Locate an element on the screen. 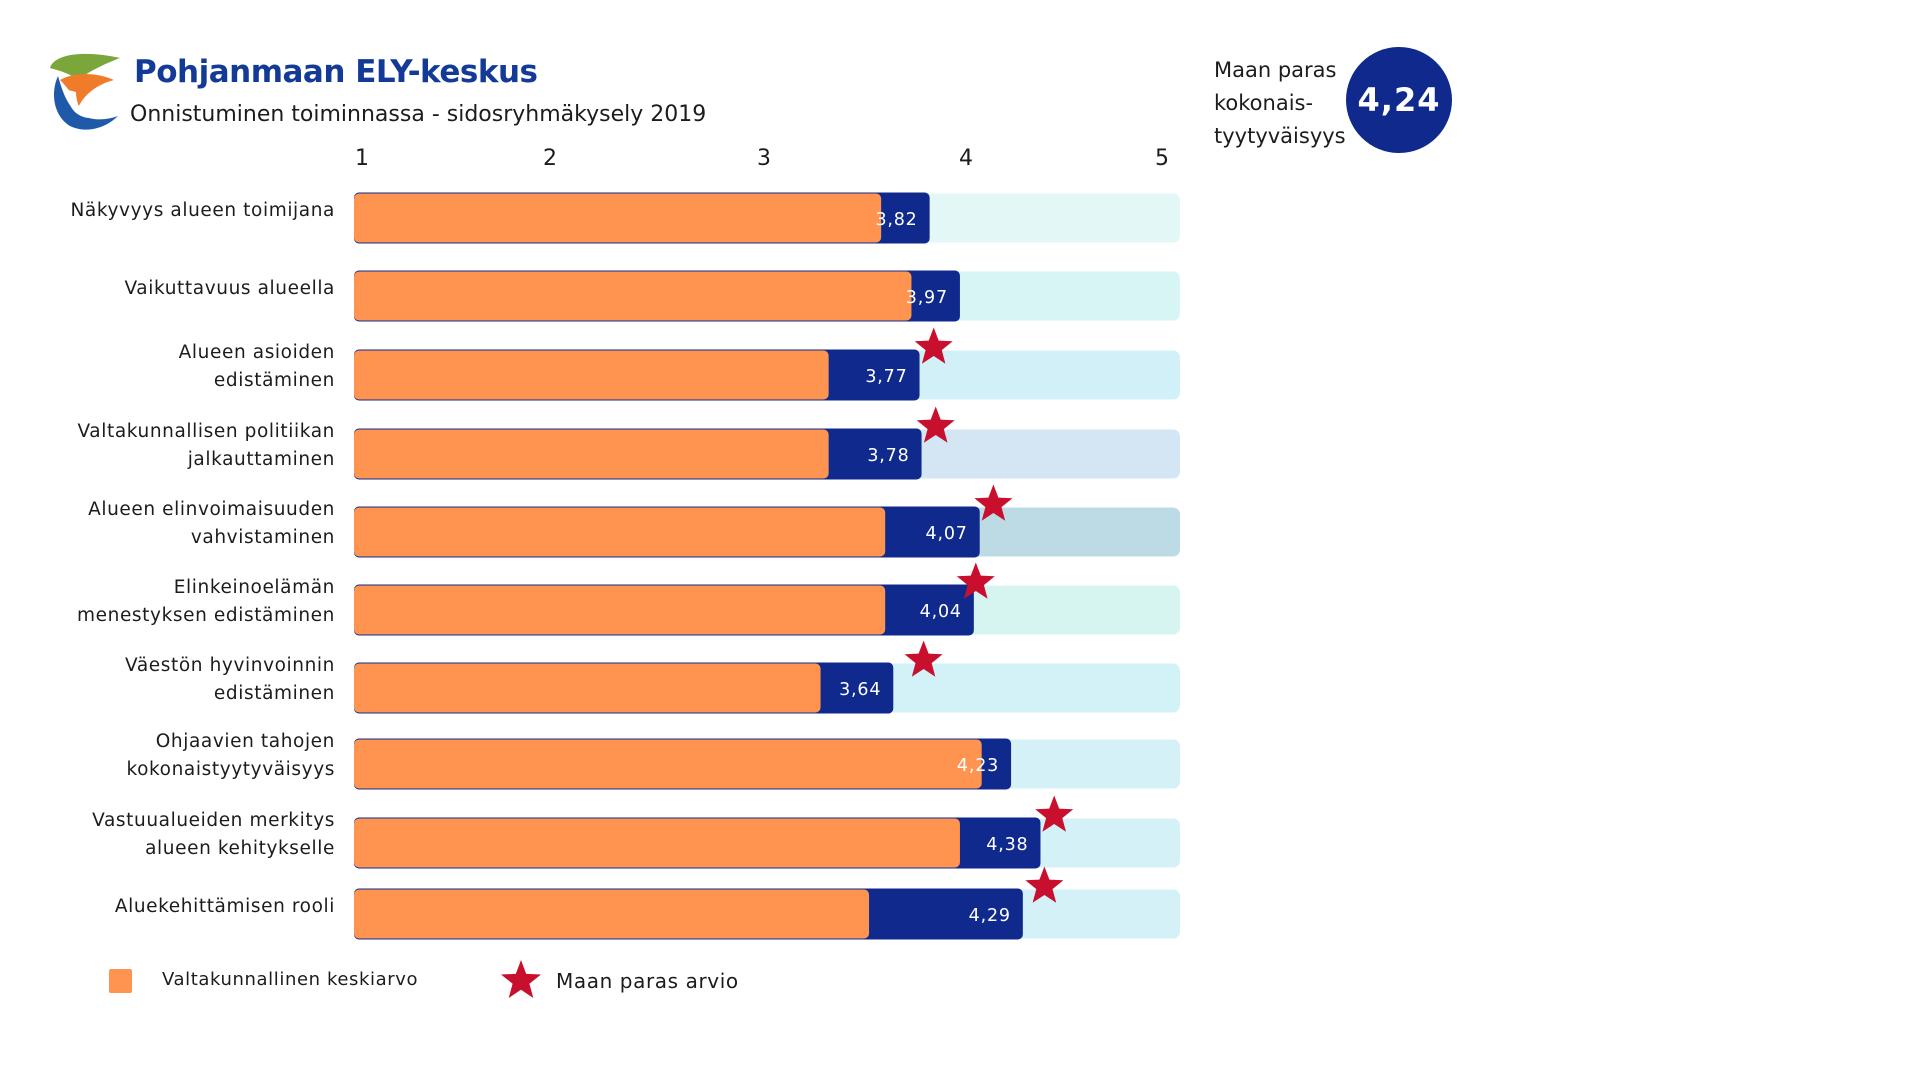  category-label: menestyksen edistäminen is located at coordinates (206, 615).